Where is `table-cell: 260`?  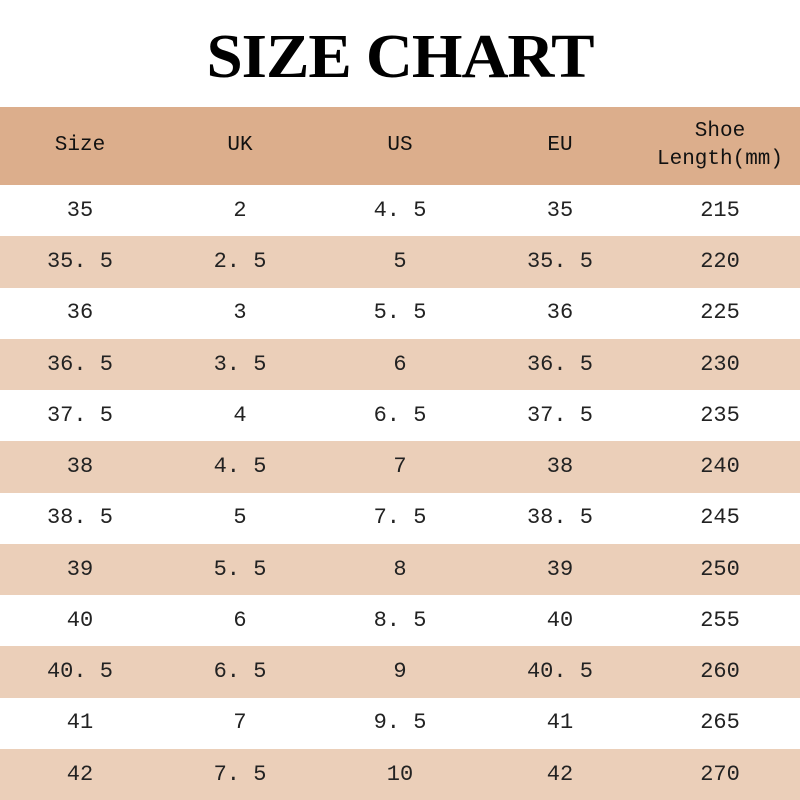
table-cell: 260 is located at coordinates (720, 672).